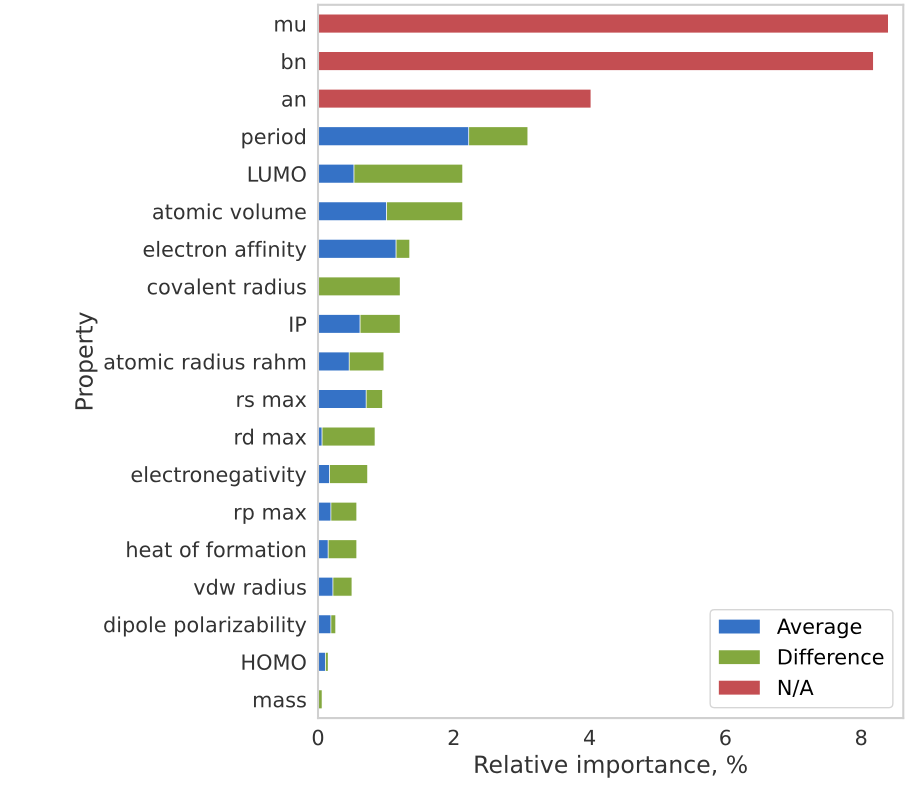  What do you see at coordinates (205, 626) in the screenshot?
I see `y-tick-label: dipole polarizability` at bounding box center [205, 626].